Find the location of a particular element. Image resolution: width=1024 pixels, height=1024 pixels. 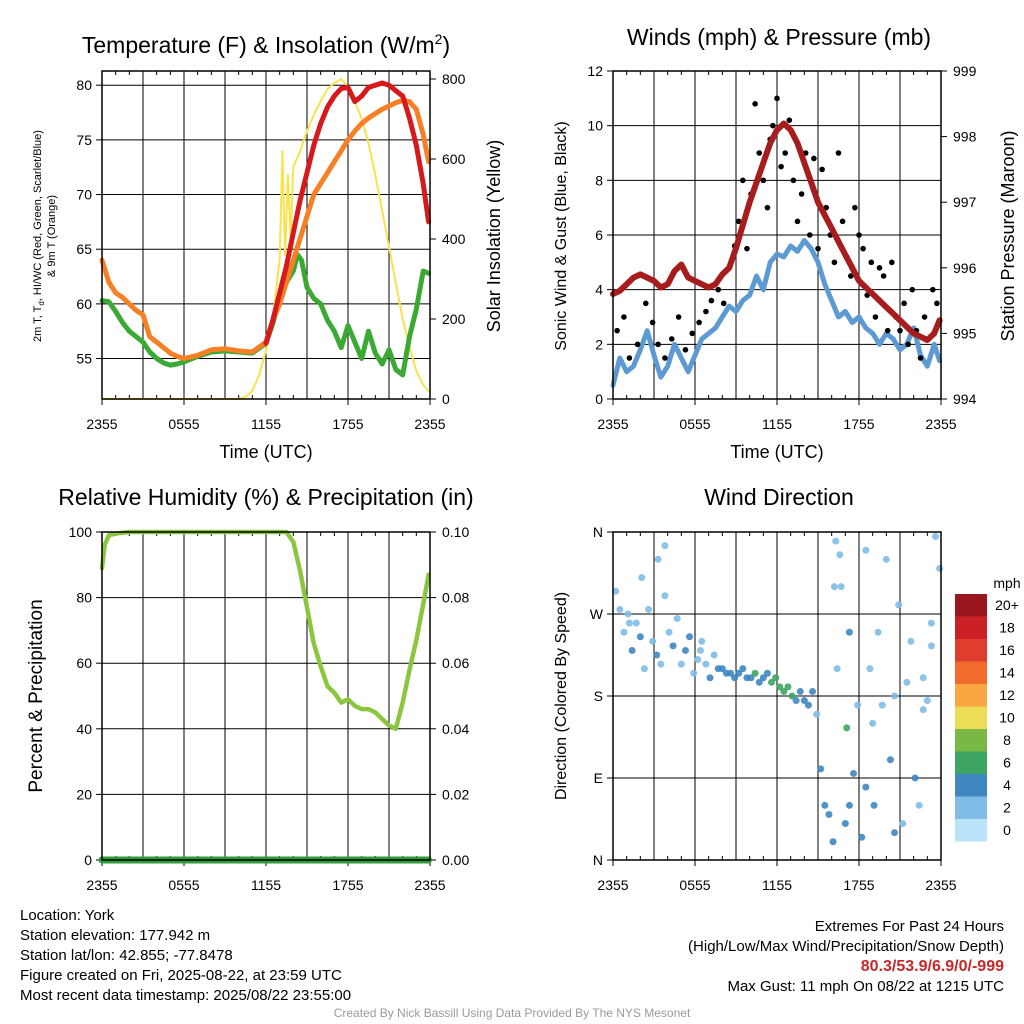

station-location: Location: York is located at coordinates (67, 915).